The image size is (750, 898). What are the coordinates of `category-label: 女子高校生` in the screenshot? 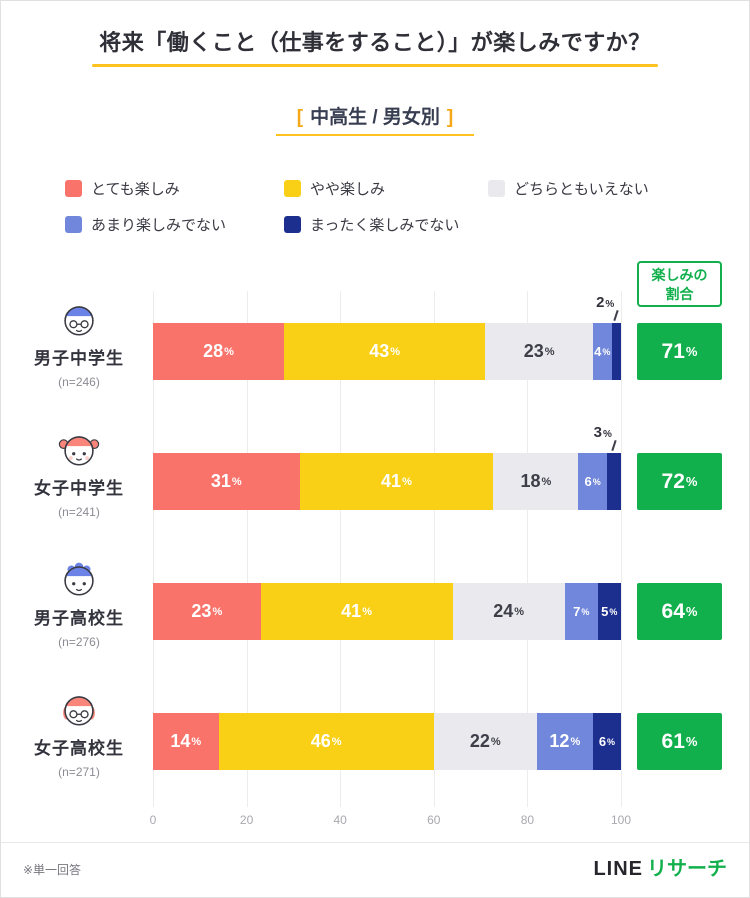 It's located at (79, 748).